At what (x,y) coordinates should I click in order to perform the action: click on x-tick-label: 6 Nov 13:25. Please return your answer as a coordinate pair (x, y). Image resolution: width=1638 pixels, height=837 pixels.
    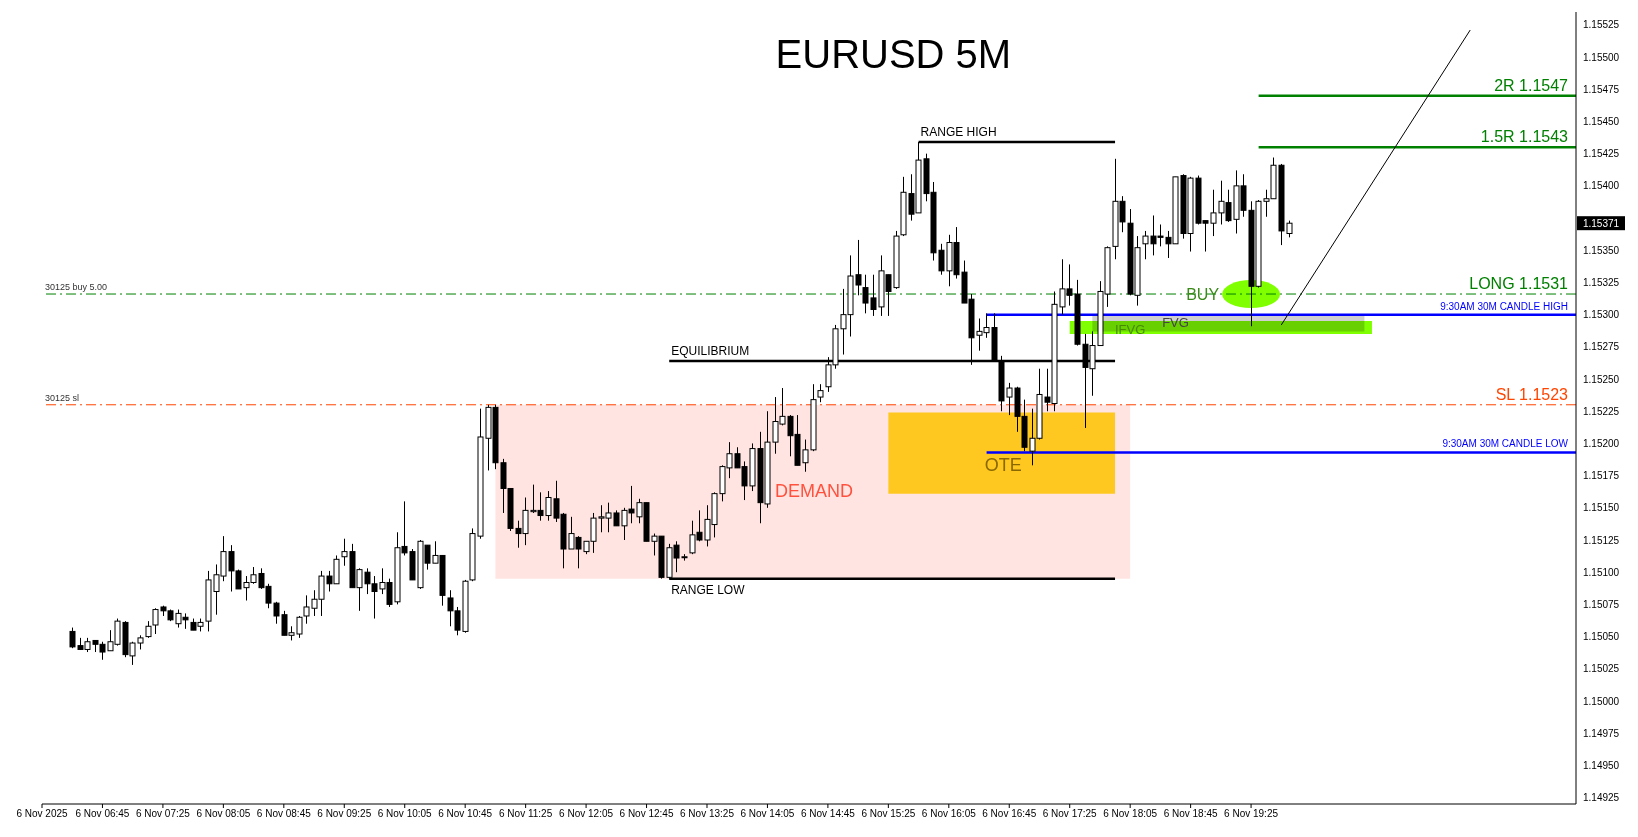
    Looking at the image, I should click on (707, 814).